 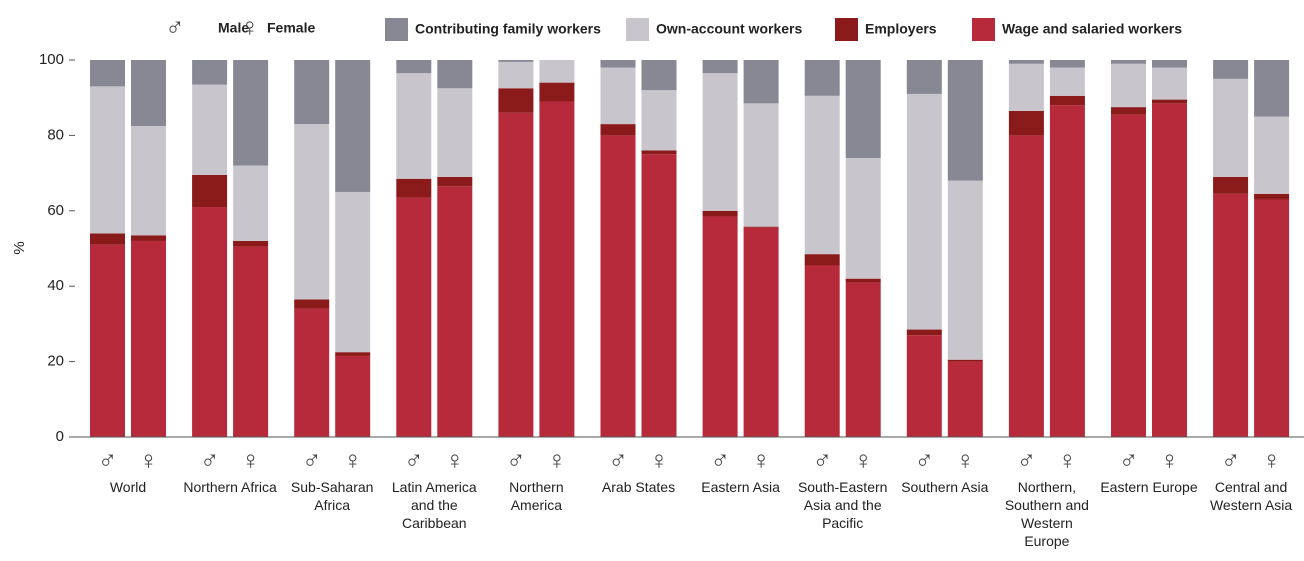 I want to click on y-tick-label: 100, so click(x=51, y=59).